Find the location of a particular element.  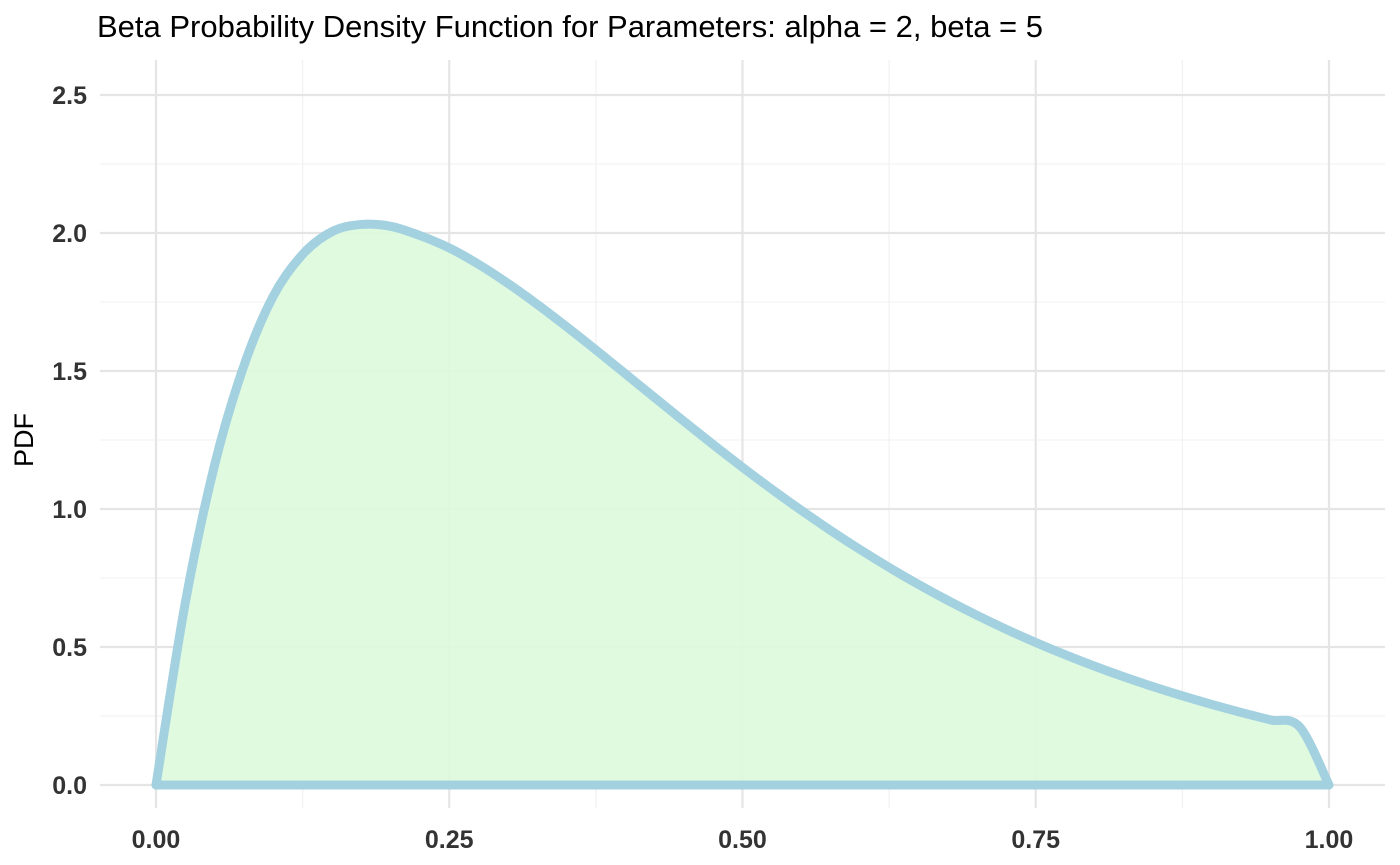

x-tick-label: 0.25 is located at coordinates (449, 840).